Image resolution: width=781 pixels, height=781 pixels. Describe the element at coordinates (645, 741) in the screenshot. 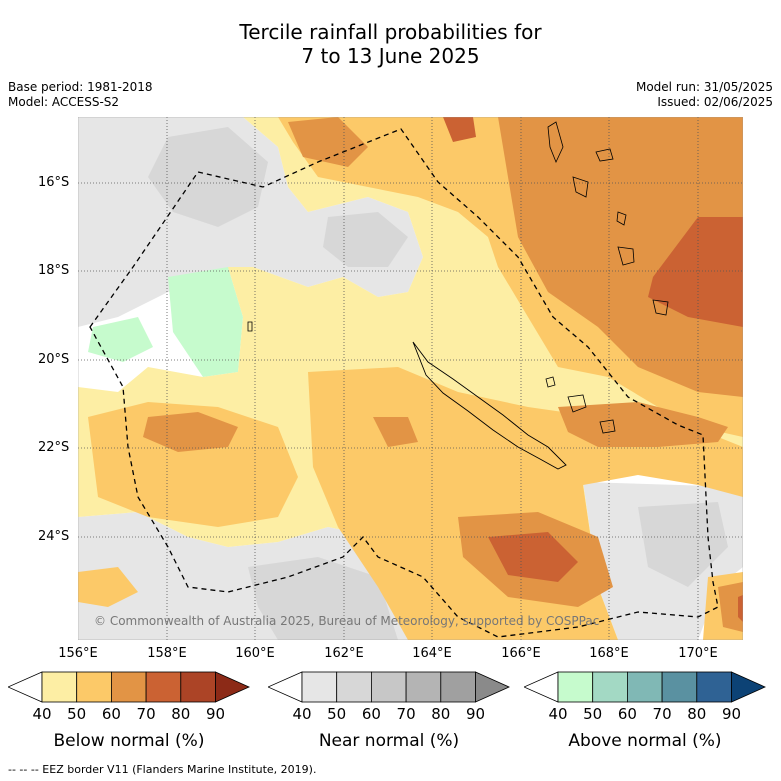

I see `cbar-above-title: Above normal (%)` at that location.